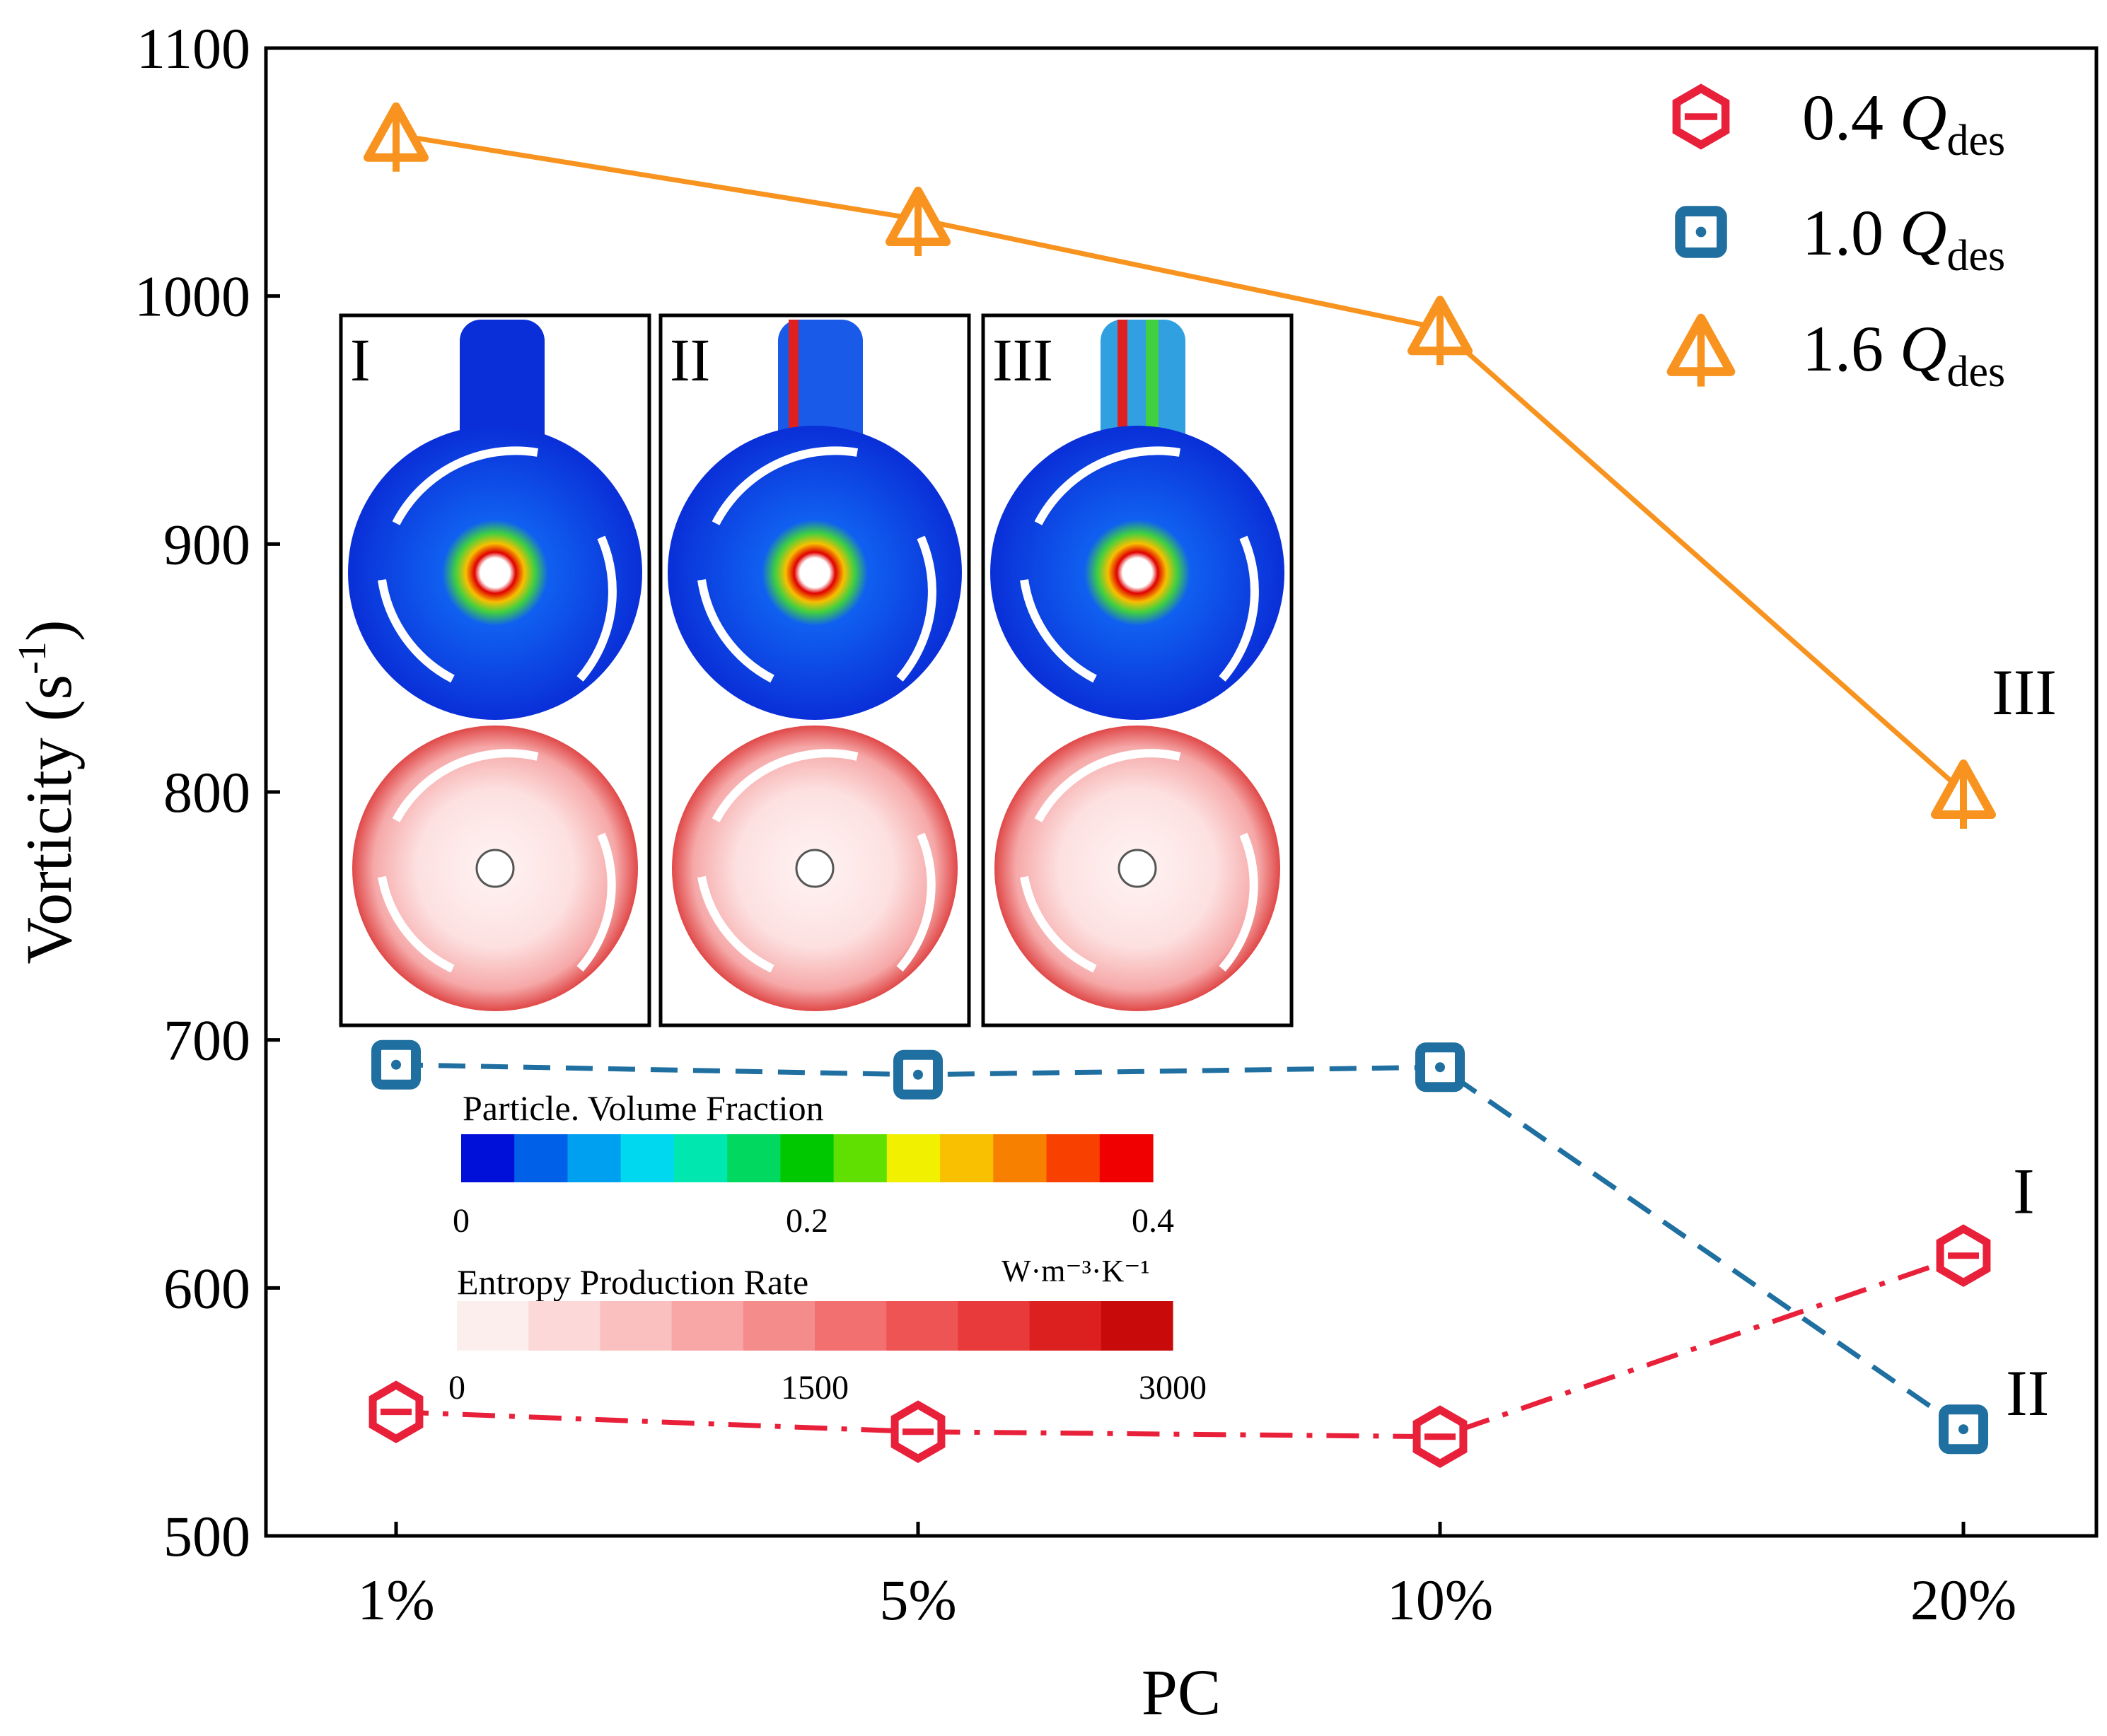  What do you see at coordinates (1022, 360) in the screenshot?
I see `inset-panel-label-III: III` at bounding box center [1022, 360].